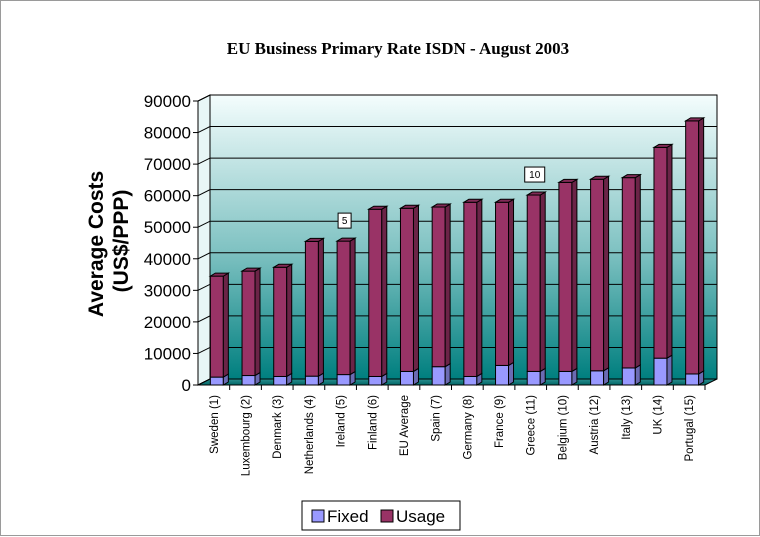 The image size is (760, 537). What do you see at coordinates (96, 244) in the screenshot?
I see `y-axis-label-line-1: Average Costs` at bounding box center [96, 244].